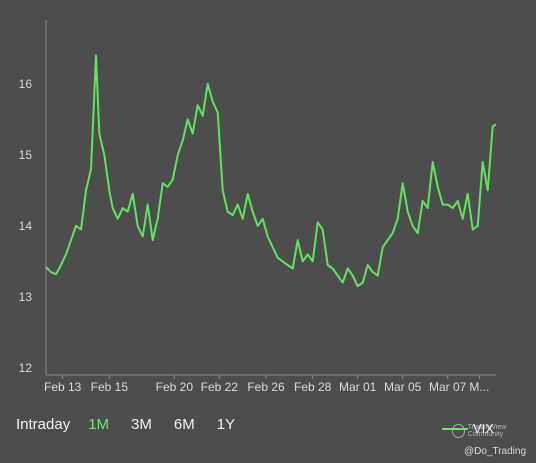 The width and height of the screenshot is (536, 463). Describe the element at coordinates (448, 387) in the screenshot. I see `x-tick-label: Mar 07` at that location.